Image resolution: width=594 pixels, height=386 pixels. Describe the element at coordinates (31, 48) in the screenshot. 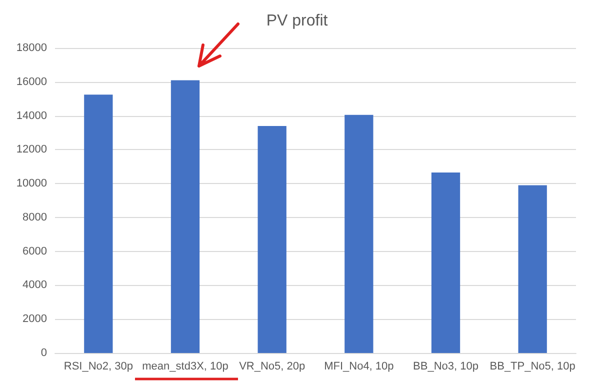

I see `y-tick-label: 18000` at that location.